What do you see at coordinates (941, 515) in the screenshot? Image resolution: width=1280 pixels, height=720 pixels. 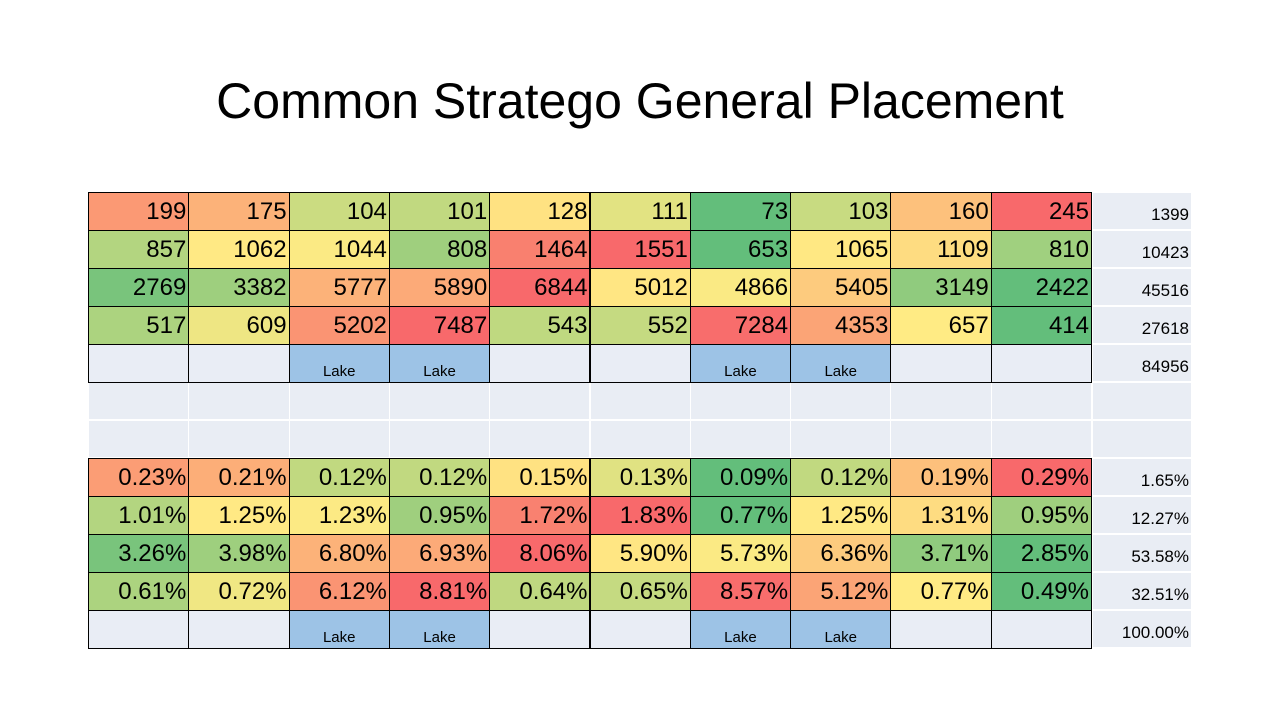 I see `heat-cell: 1.31%` at bounding box center [941, 515].